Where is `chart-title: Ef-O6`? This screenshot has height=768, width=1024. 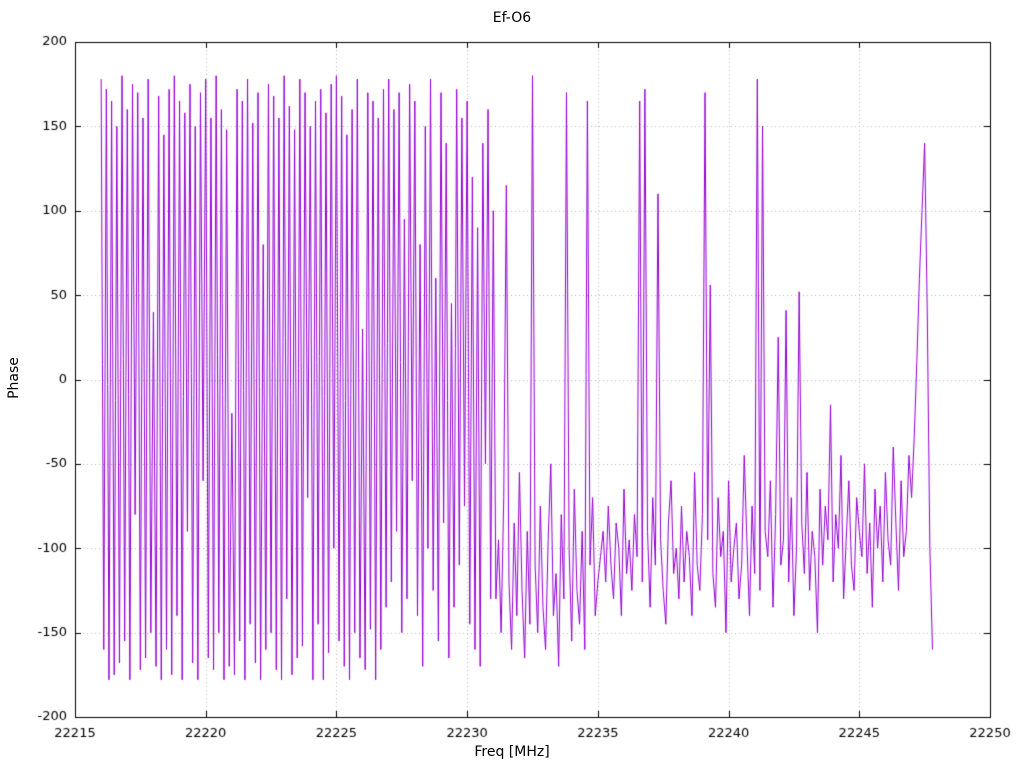
chart-title: Ef-O6 is located at coordinates (512, 18).